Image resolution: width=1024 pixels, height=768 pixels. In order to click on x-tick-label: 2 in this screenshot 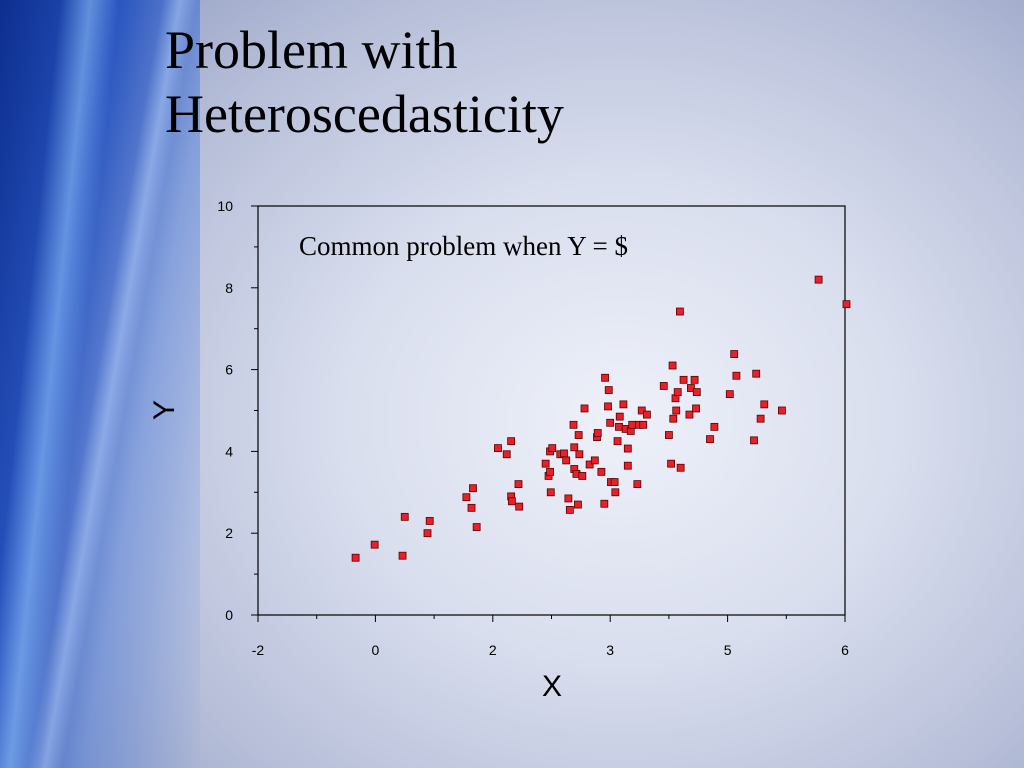, I will do `click(493, 650)`.